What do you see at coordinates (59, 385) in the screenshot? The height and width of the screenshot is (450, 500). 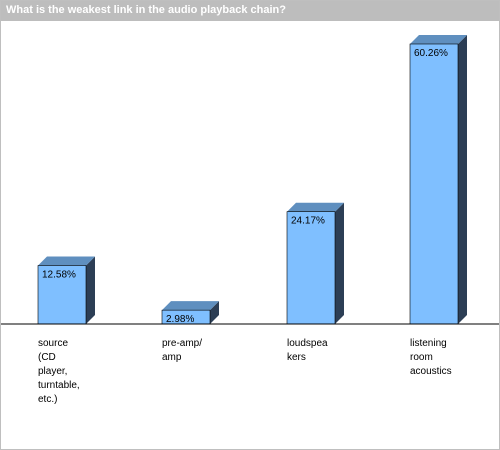 I see `category-label-line: turntable,` at bounding box center [59, 385].